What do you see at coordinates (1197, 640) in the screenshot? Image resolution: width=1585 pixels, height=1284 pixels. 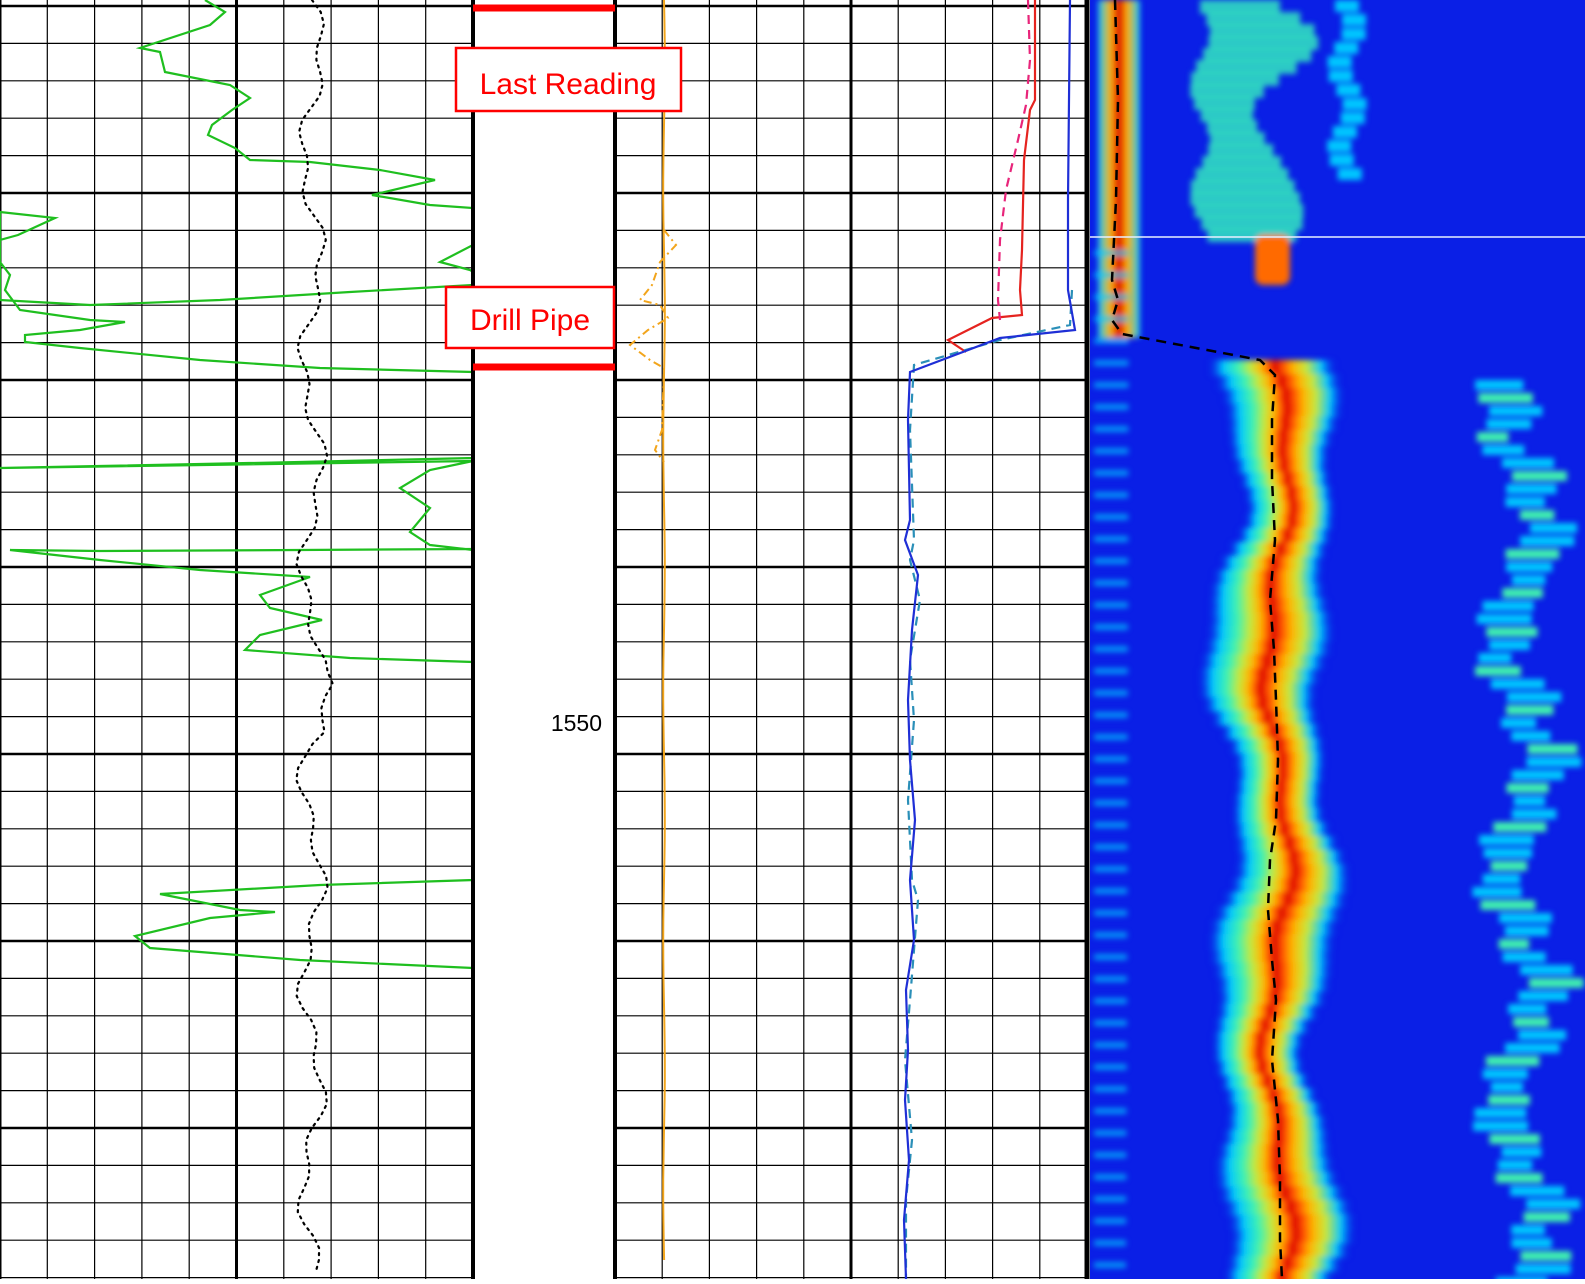 I see `image-band-centerline` at bounding box center [1197, 640].